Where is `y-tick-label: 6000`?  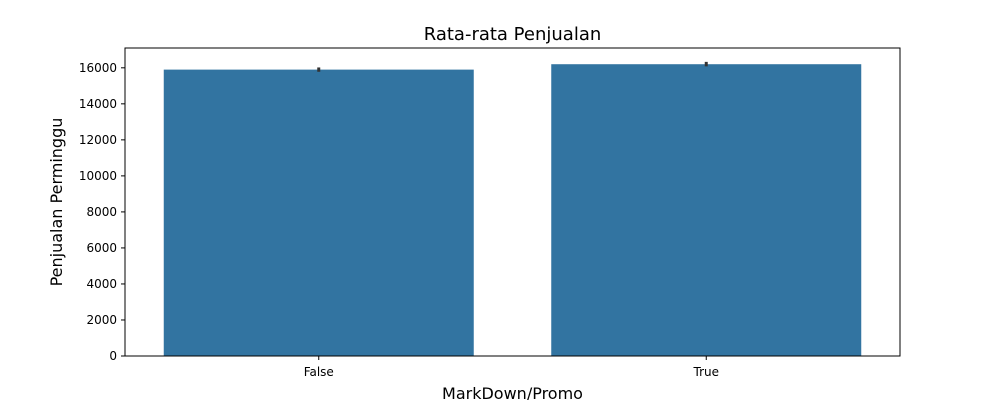
y-tick-label: 6000 is located at coordinates (101, 248).